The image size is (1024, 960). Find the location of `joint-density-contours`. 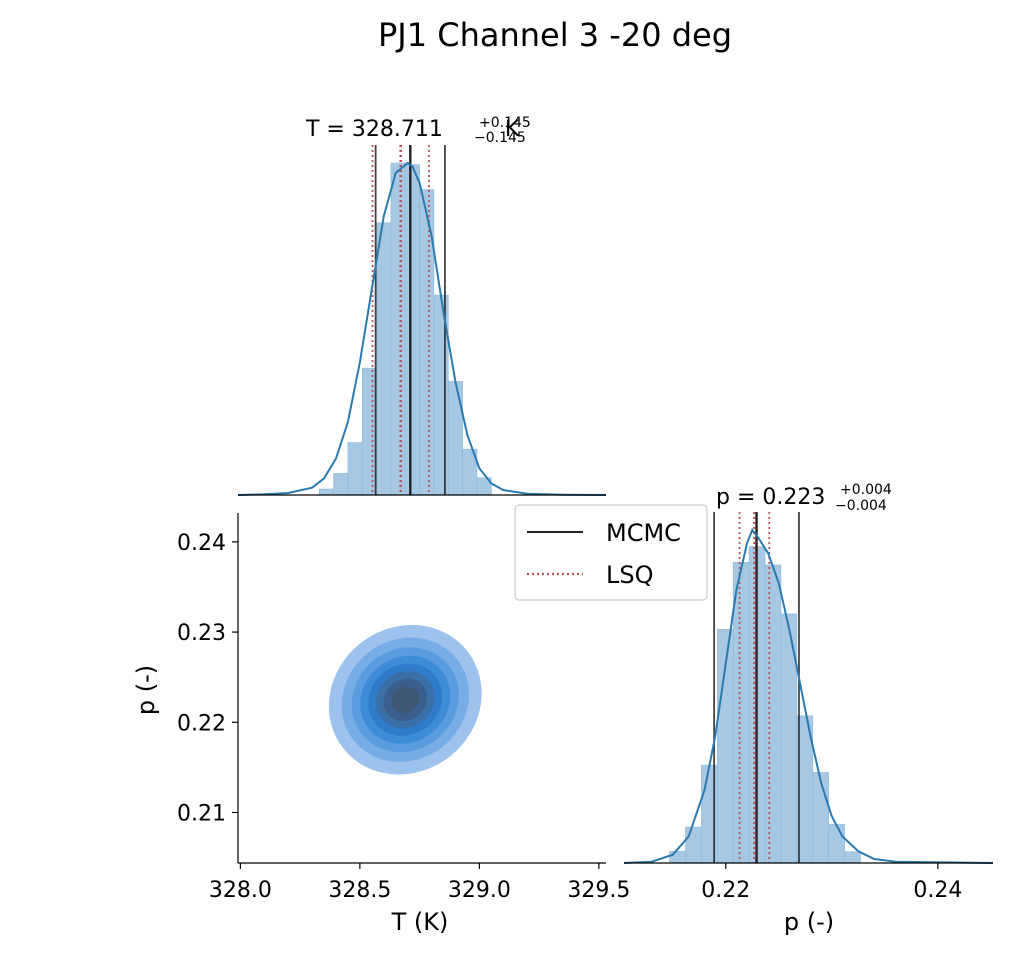

joint-density-contours is located at coordinates (405, 699).